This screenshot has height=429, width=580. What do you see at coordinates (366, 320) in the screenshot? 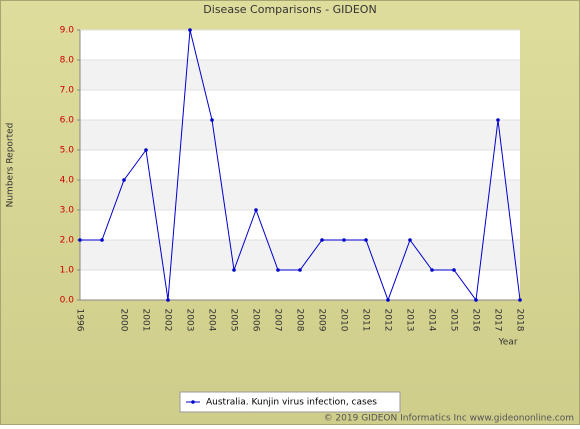
I see `x-tick-label: 2011` at bounding box center [366, 320].